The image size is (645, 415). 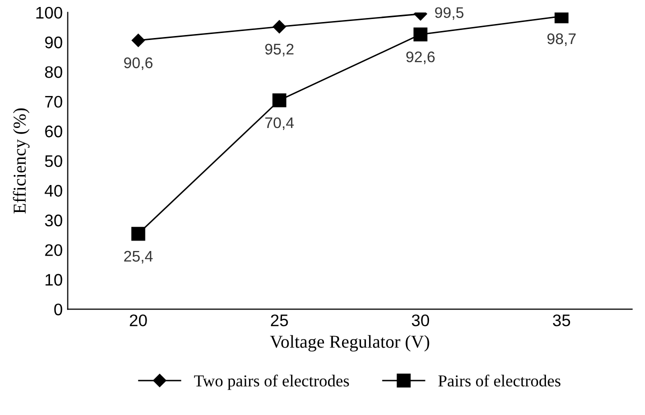 What do you see at coordinates (53, 72) in the screenshot?
I see `y-tick-label: 80` at bounding box center [53, 72].